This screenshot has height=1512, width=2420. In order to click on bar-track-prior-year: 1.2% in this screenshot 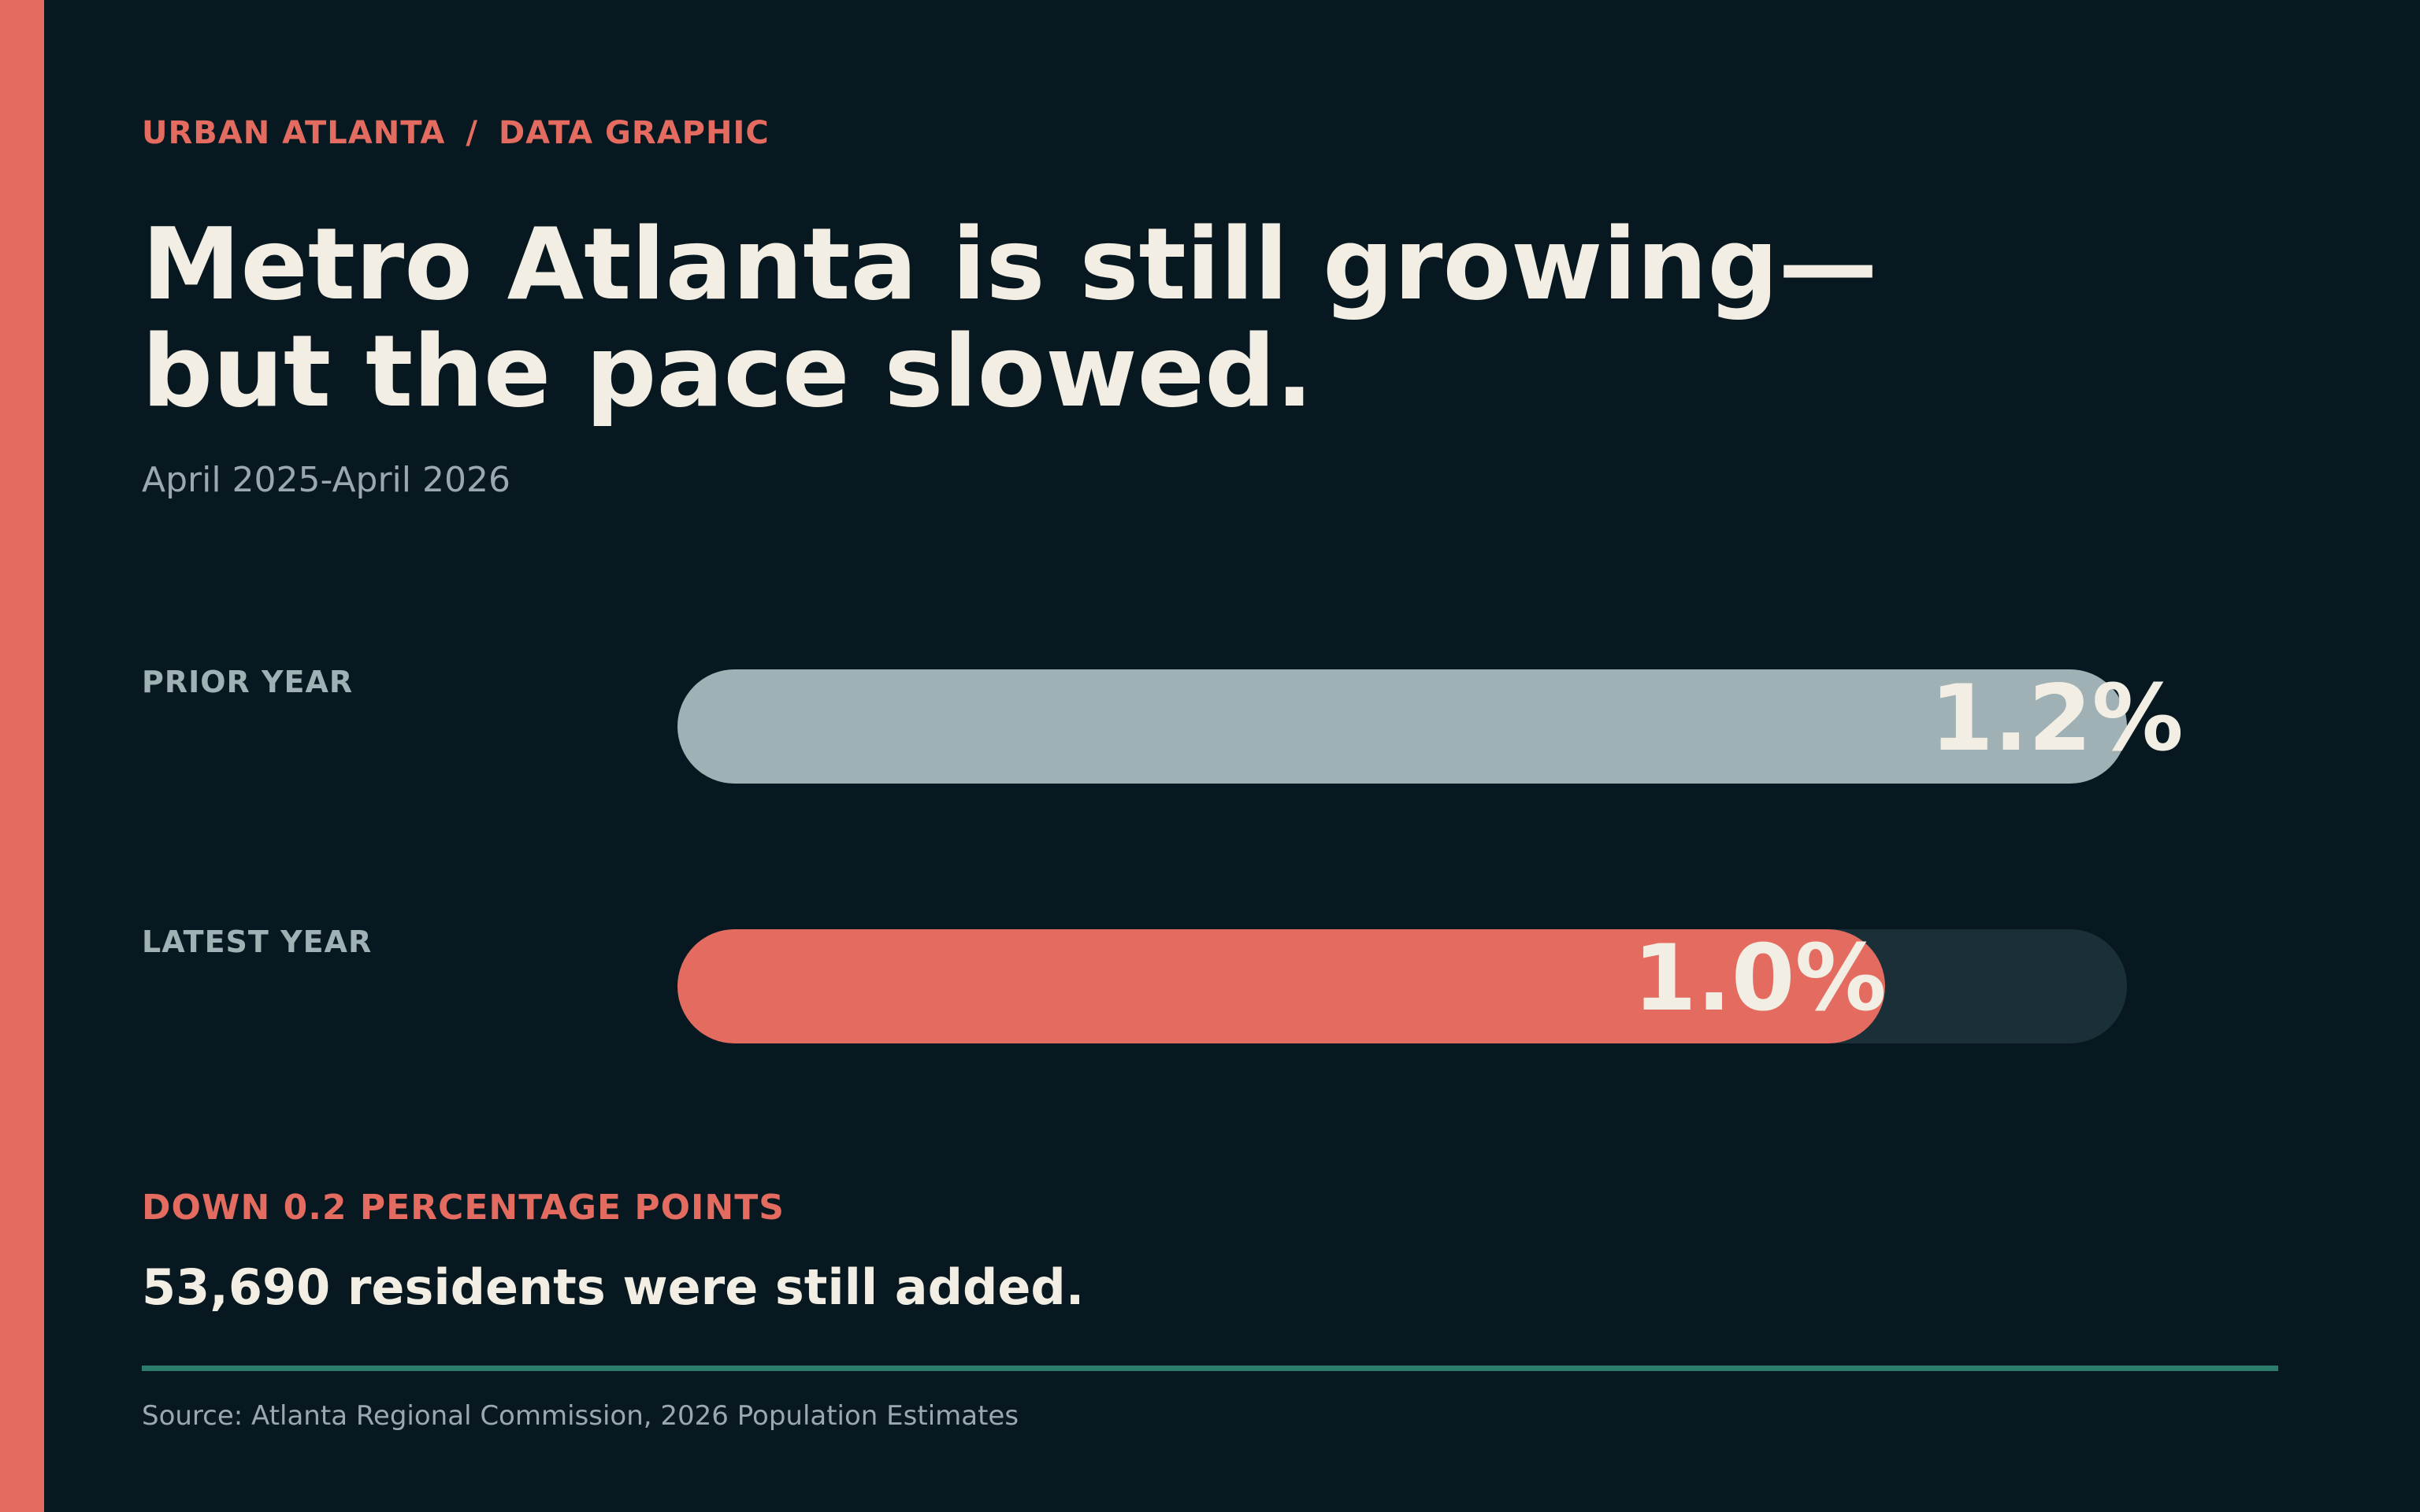, I will do `click(1430, 724)`.